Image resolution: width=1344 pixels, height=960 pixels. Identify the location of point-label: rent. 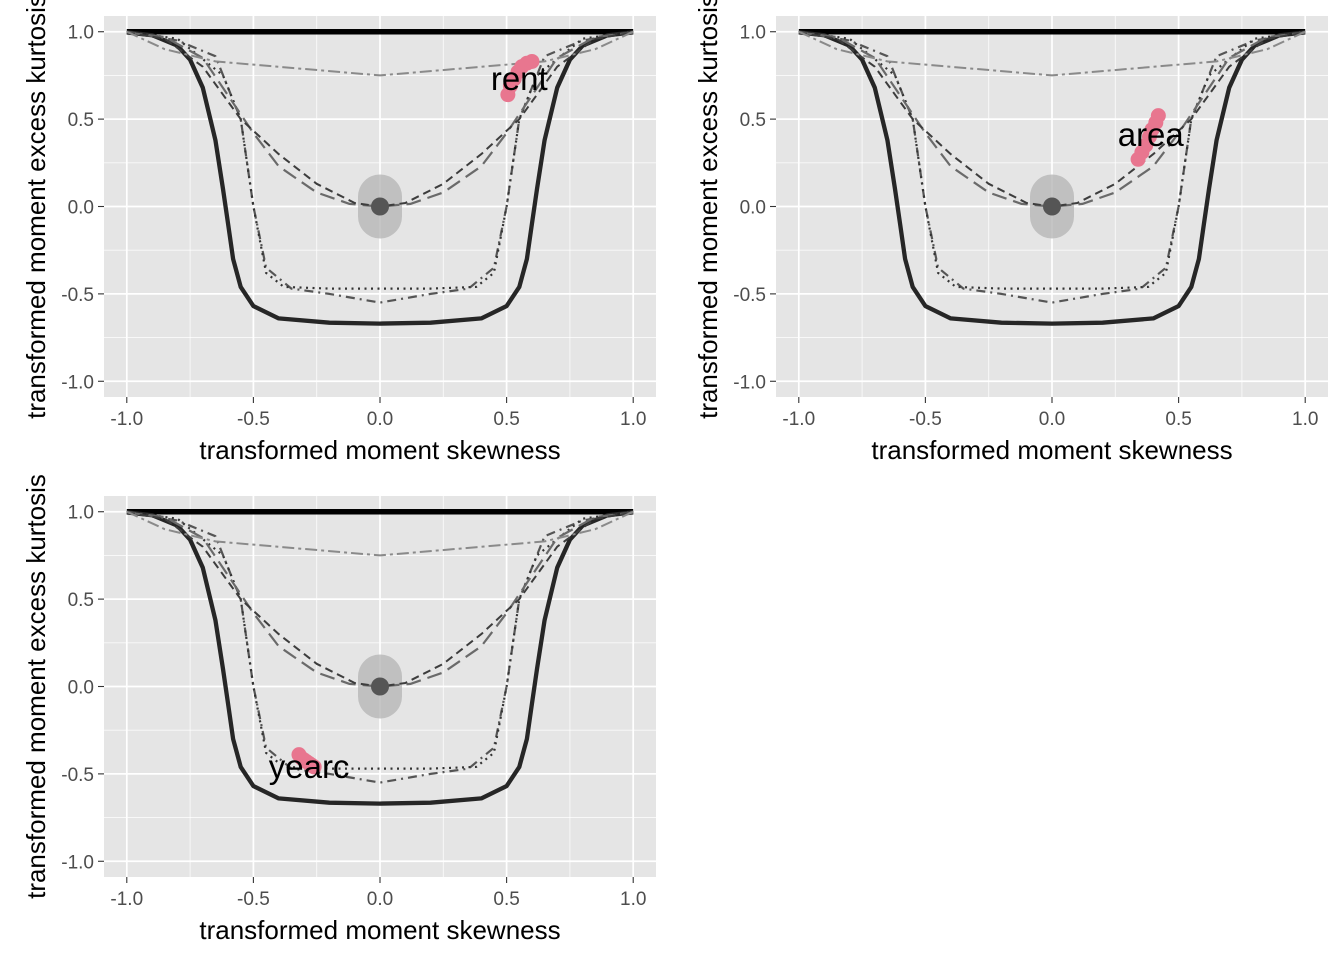
(519, 78).